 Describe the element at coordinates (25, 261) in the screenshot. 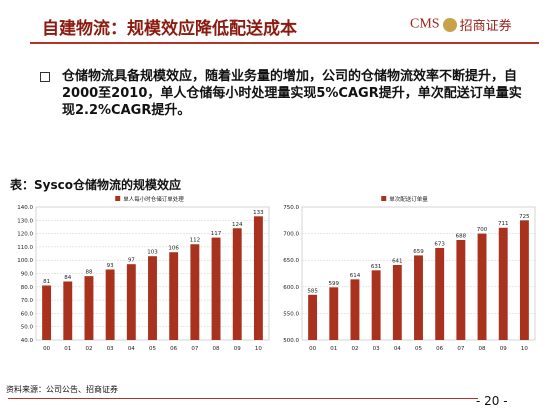

I see `y-tick-label: 100.0` at that location.